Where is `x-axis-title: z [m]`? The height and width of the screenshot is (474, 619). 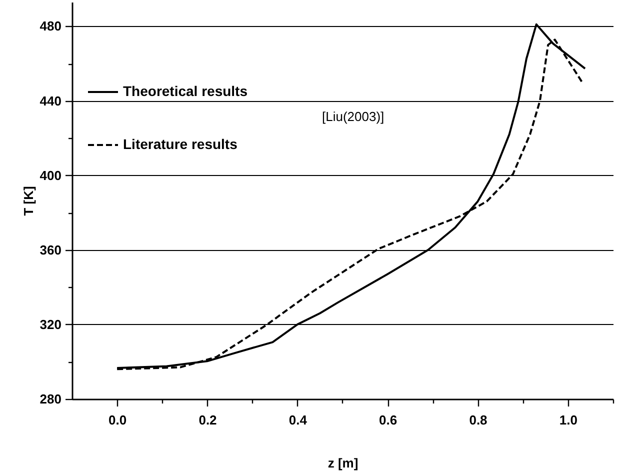
x-axis-title: z [m] is located at coordinates (343, 463).